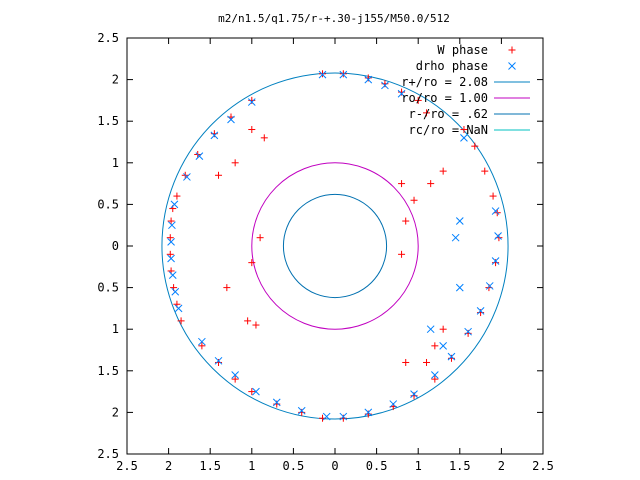 The width and height of the screenshot is (640, 480). What do you see at coordinates (462, 50) in the screenshot?
I see `legend-label: W phase` at bounding box center [462, 50].